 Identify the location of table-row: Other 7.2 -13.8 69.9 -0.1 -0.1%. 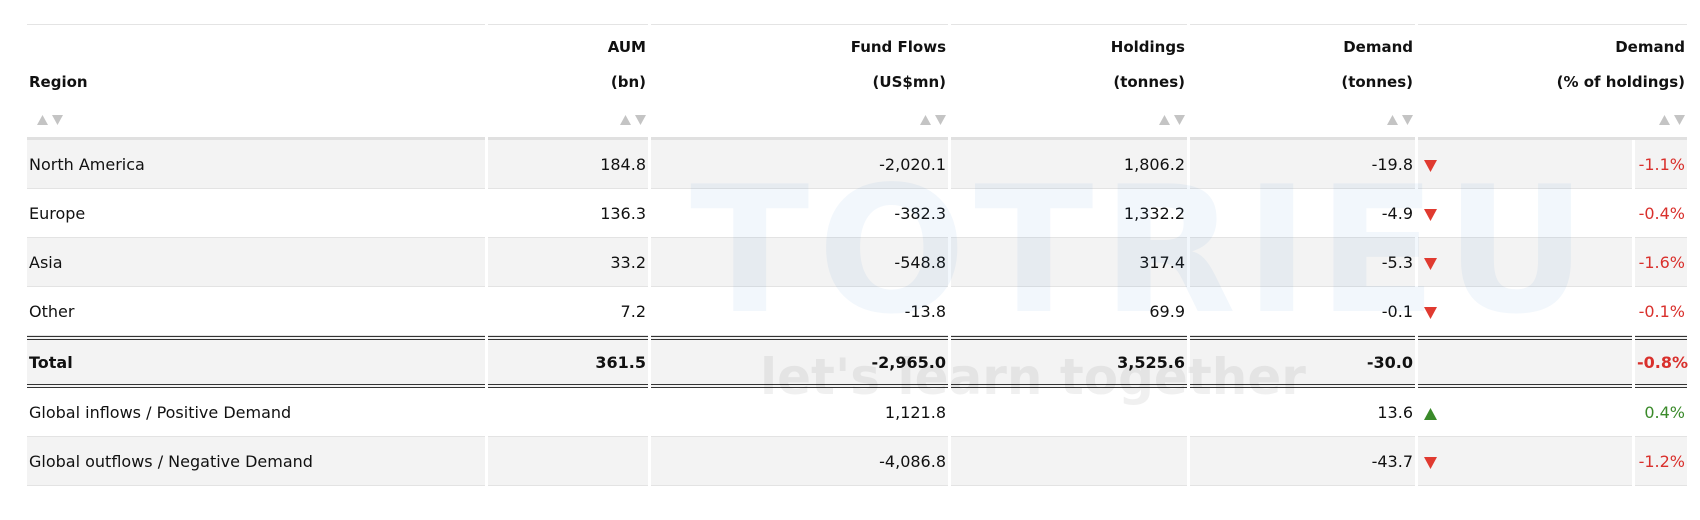
(857, 311).